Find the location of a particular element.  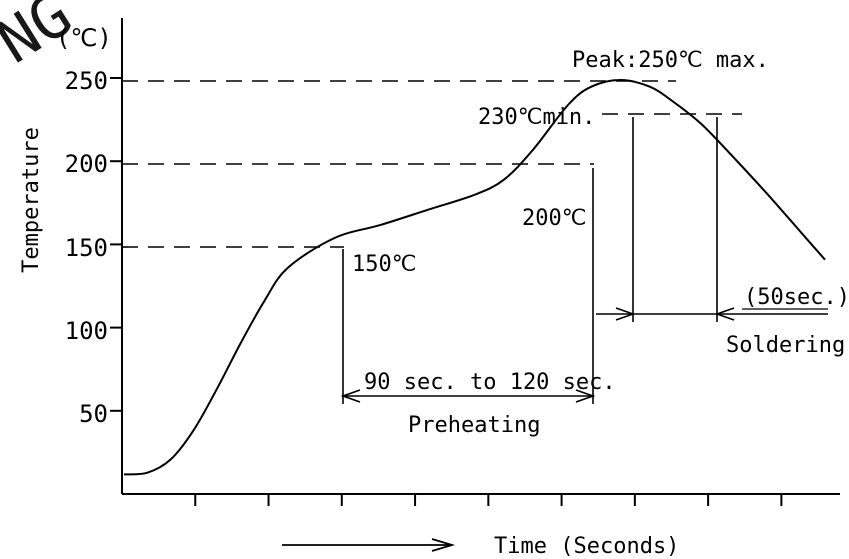

y-tick-marks is located at coordinates (116, 244).